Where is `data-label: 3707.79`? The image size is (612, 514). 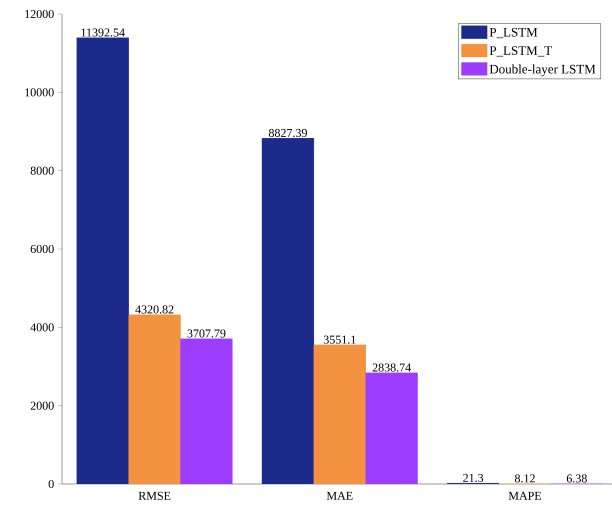 data-label: 3707.79 is located at coordinates (207, 333).